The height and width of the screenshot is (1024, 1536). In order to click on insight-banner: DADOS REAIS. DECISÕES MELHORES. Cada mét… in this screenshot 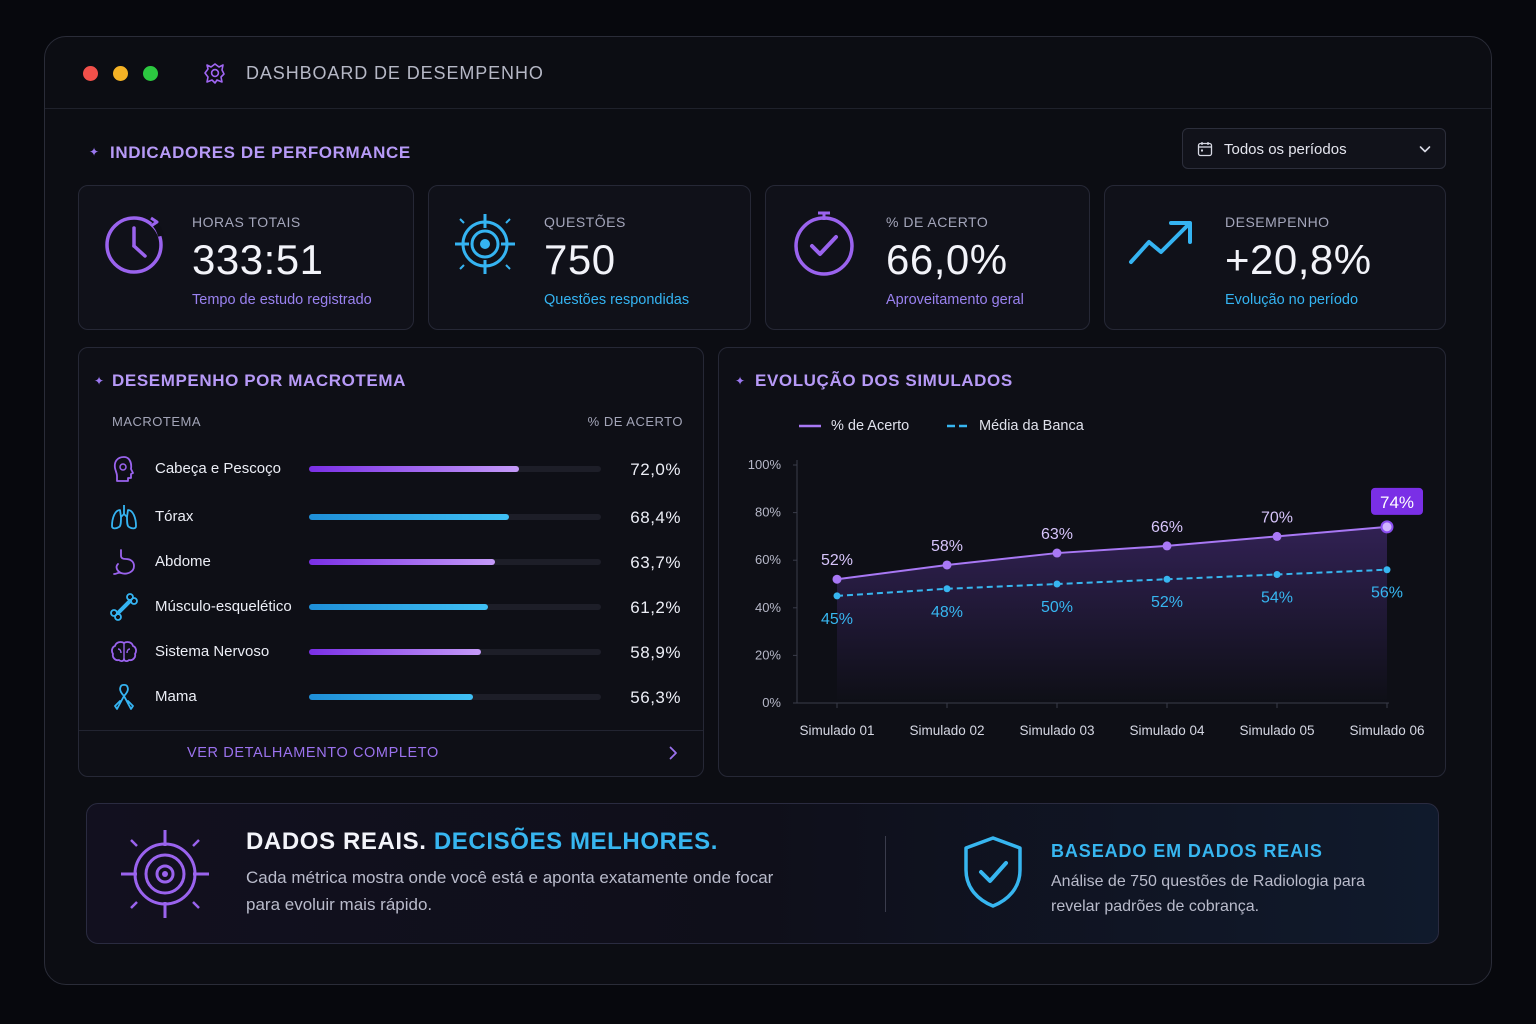, I will do `click(762, 873)`.